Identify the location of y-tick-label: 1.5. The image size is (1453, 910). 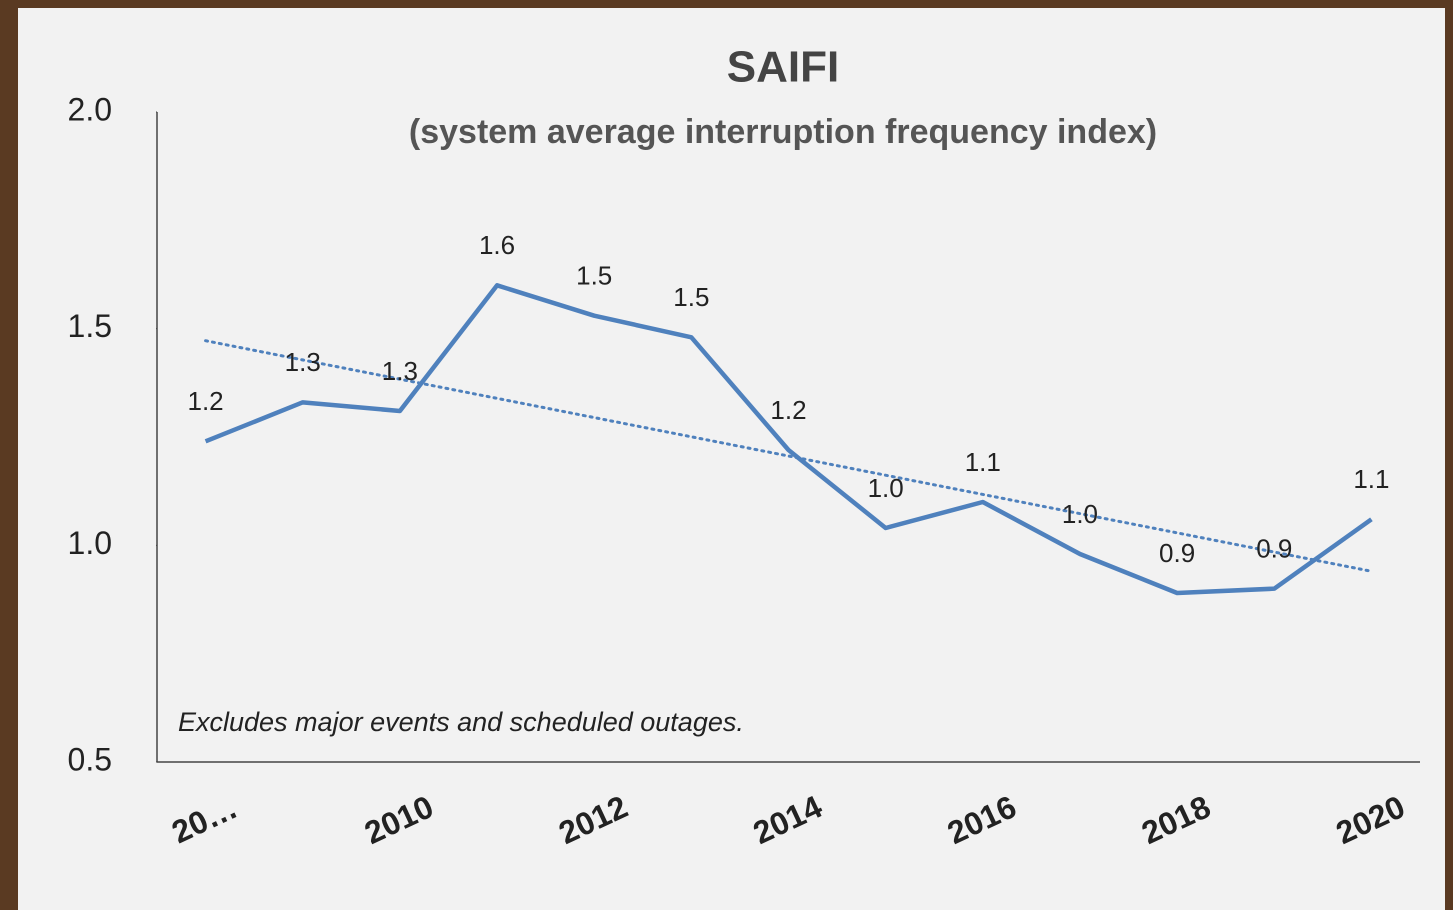
(90, 326).